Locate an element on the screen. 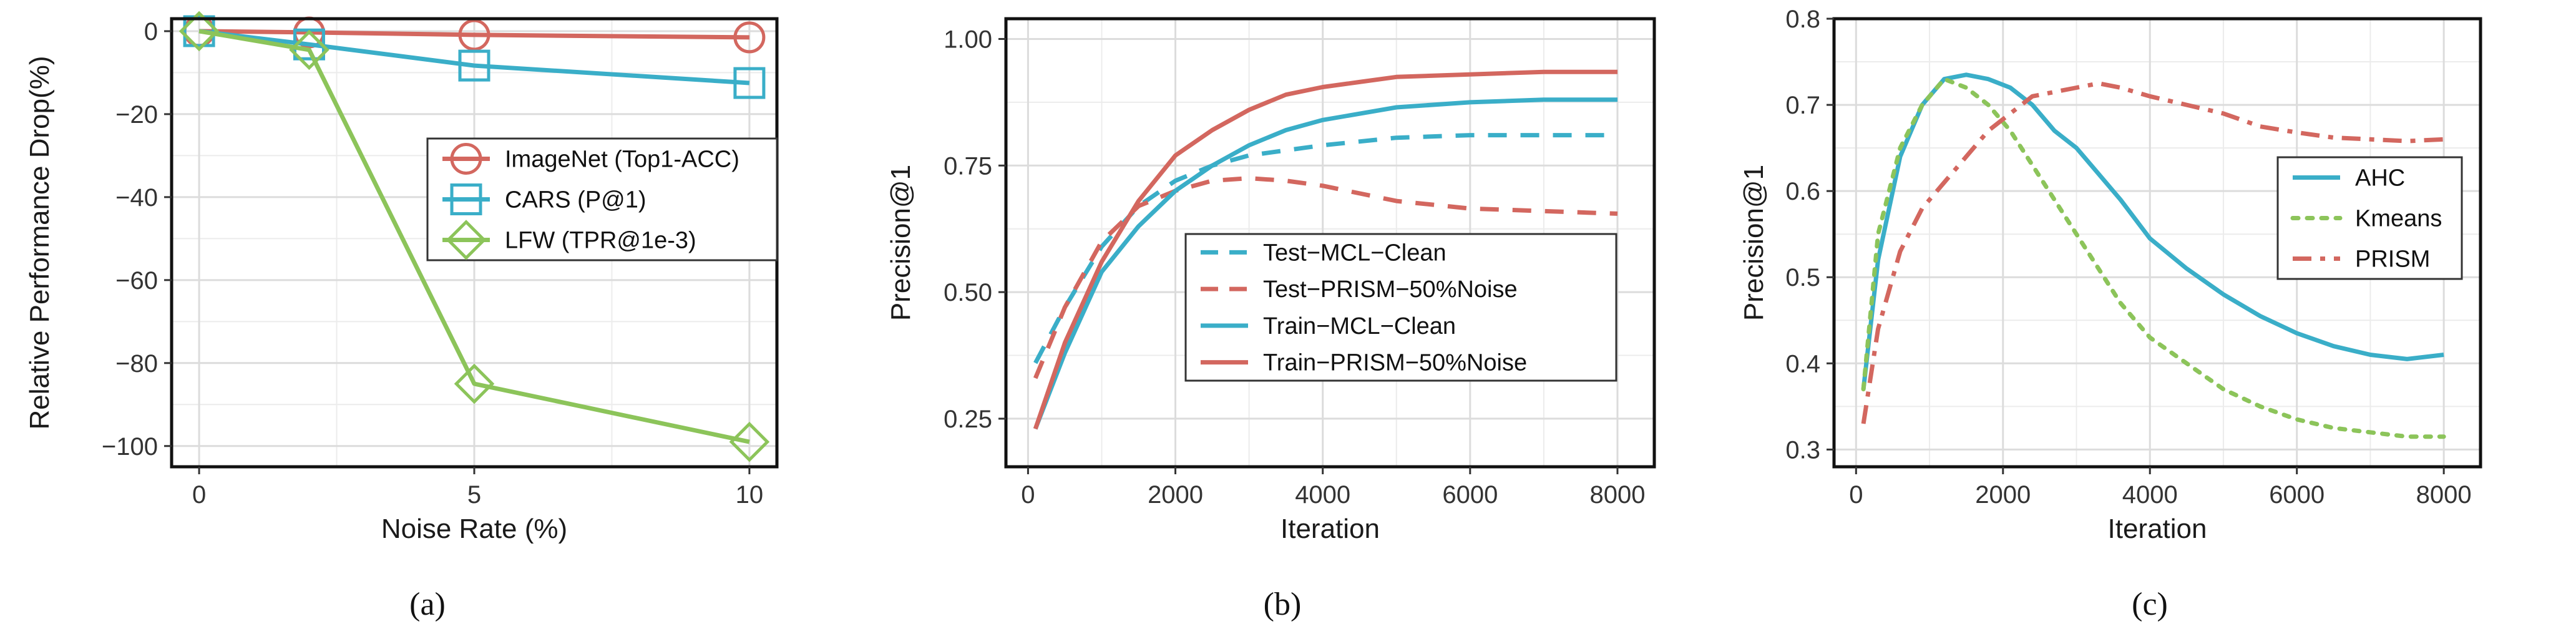 The width and height of the screenshot is (2576, 639). legend-label: Test−PRISM−50%Noise is located at coordinates (1390, 289).